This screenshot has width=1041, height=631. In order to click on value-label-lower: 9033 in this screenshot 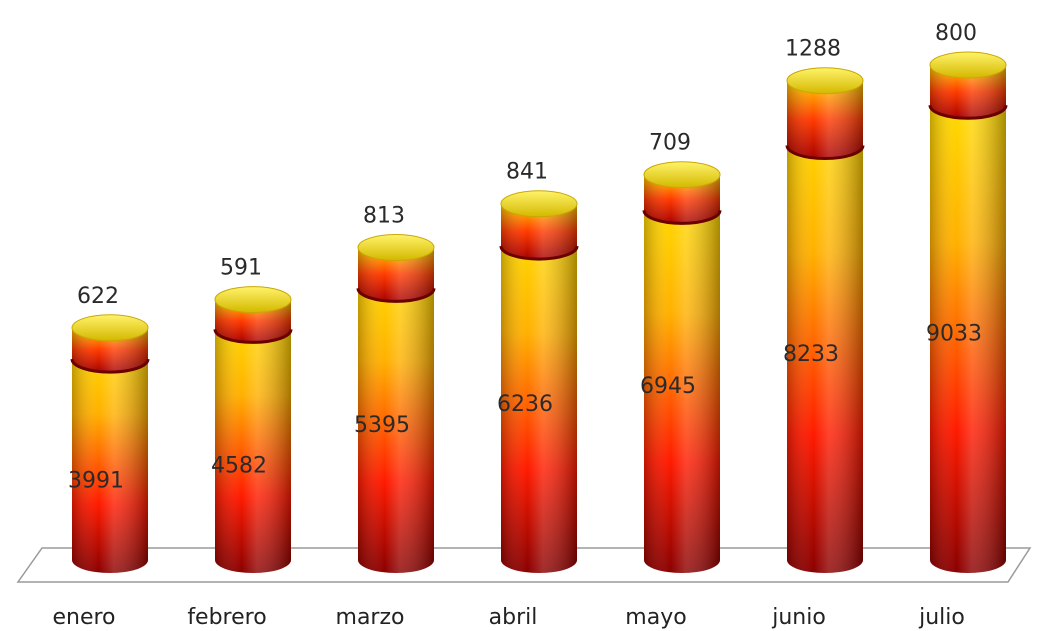, I will do `click(954, 334)`.